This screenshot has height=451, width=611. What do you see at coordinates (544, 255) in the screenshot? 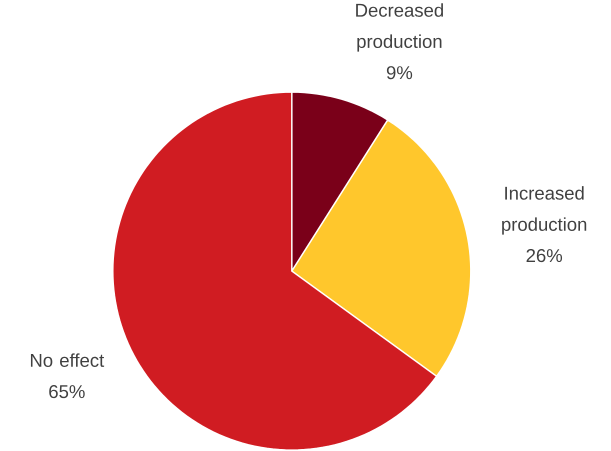
I see `data-label: 26%` at bounding box center [544, 255].